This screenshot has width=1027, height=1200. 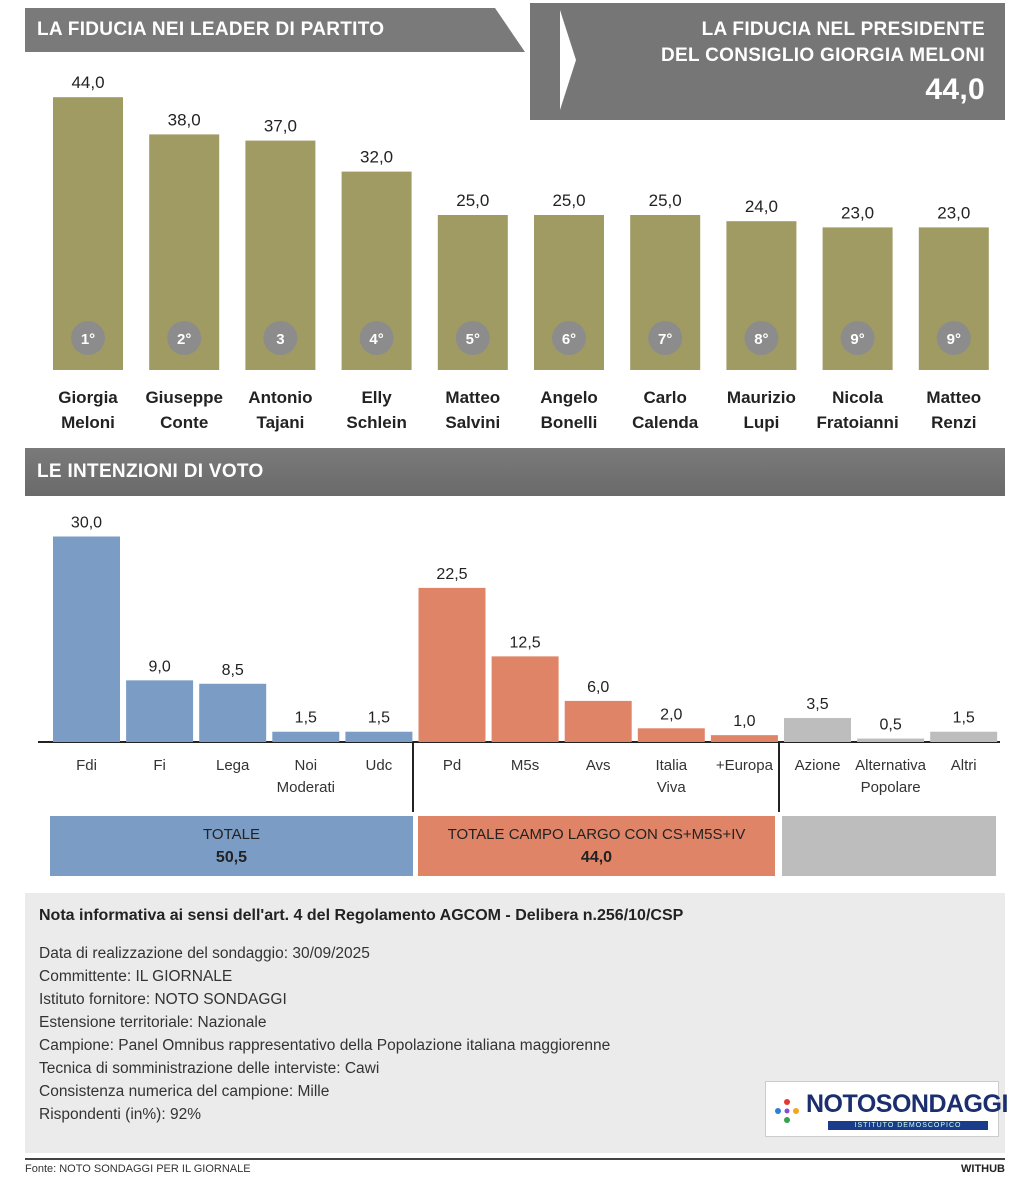 I want to click on leader-name-label: Elly, so click(x=376, y=397).